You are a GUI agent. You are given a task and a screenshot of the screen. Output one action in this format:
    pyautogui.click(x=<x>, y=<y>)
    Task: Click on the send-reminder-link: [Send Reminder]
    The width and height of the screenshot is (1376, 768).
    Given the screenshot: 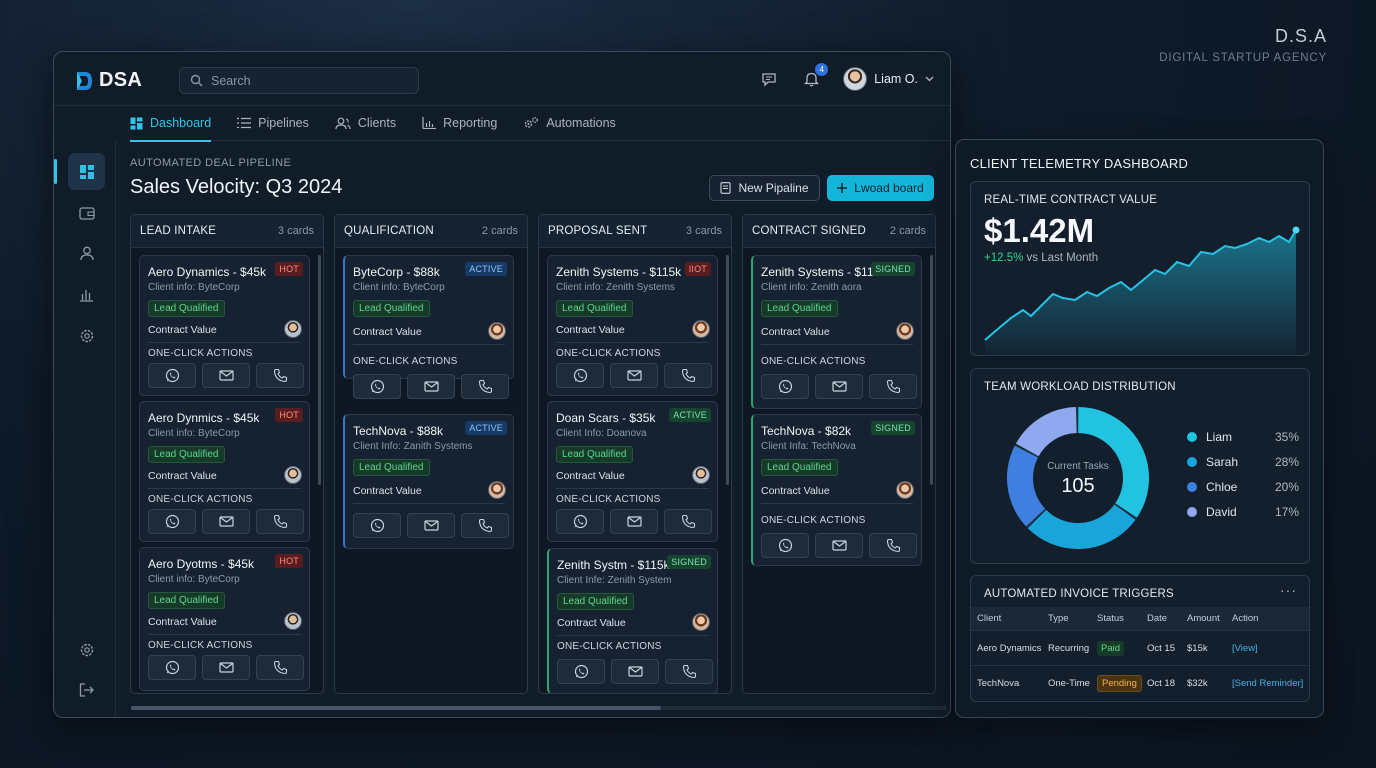 What is the action you would take?
    pyautogui.click(x=1268, y=683)
    